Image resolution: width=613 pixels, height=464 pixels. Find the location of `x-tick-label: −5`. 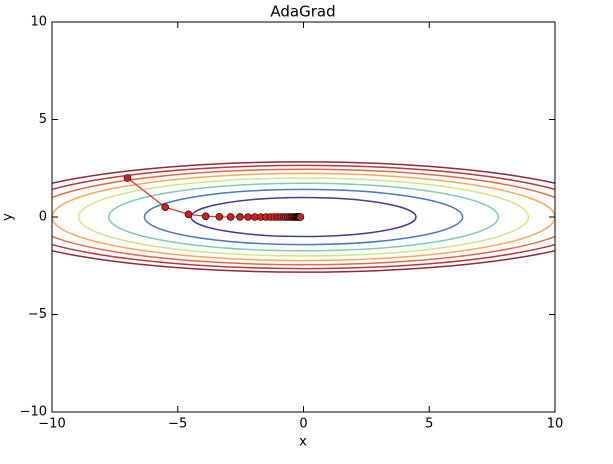

x-tick-label: −5 is located at coordinates (177, 424).